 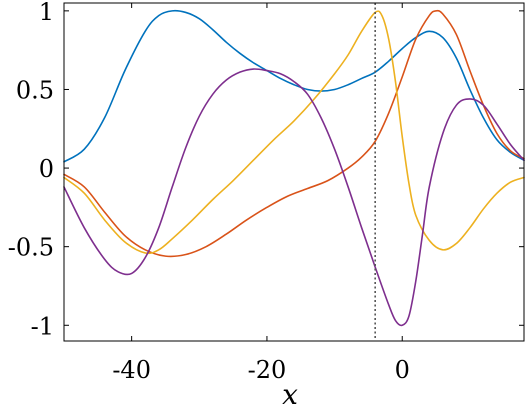 What do you see at coordinates (267, 370) in the screenshot?
I see `x-tick-label: -20` at bounding box center [267, 370].